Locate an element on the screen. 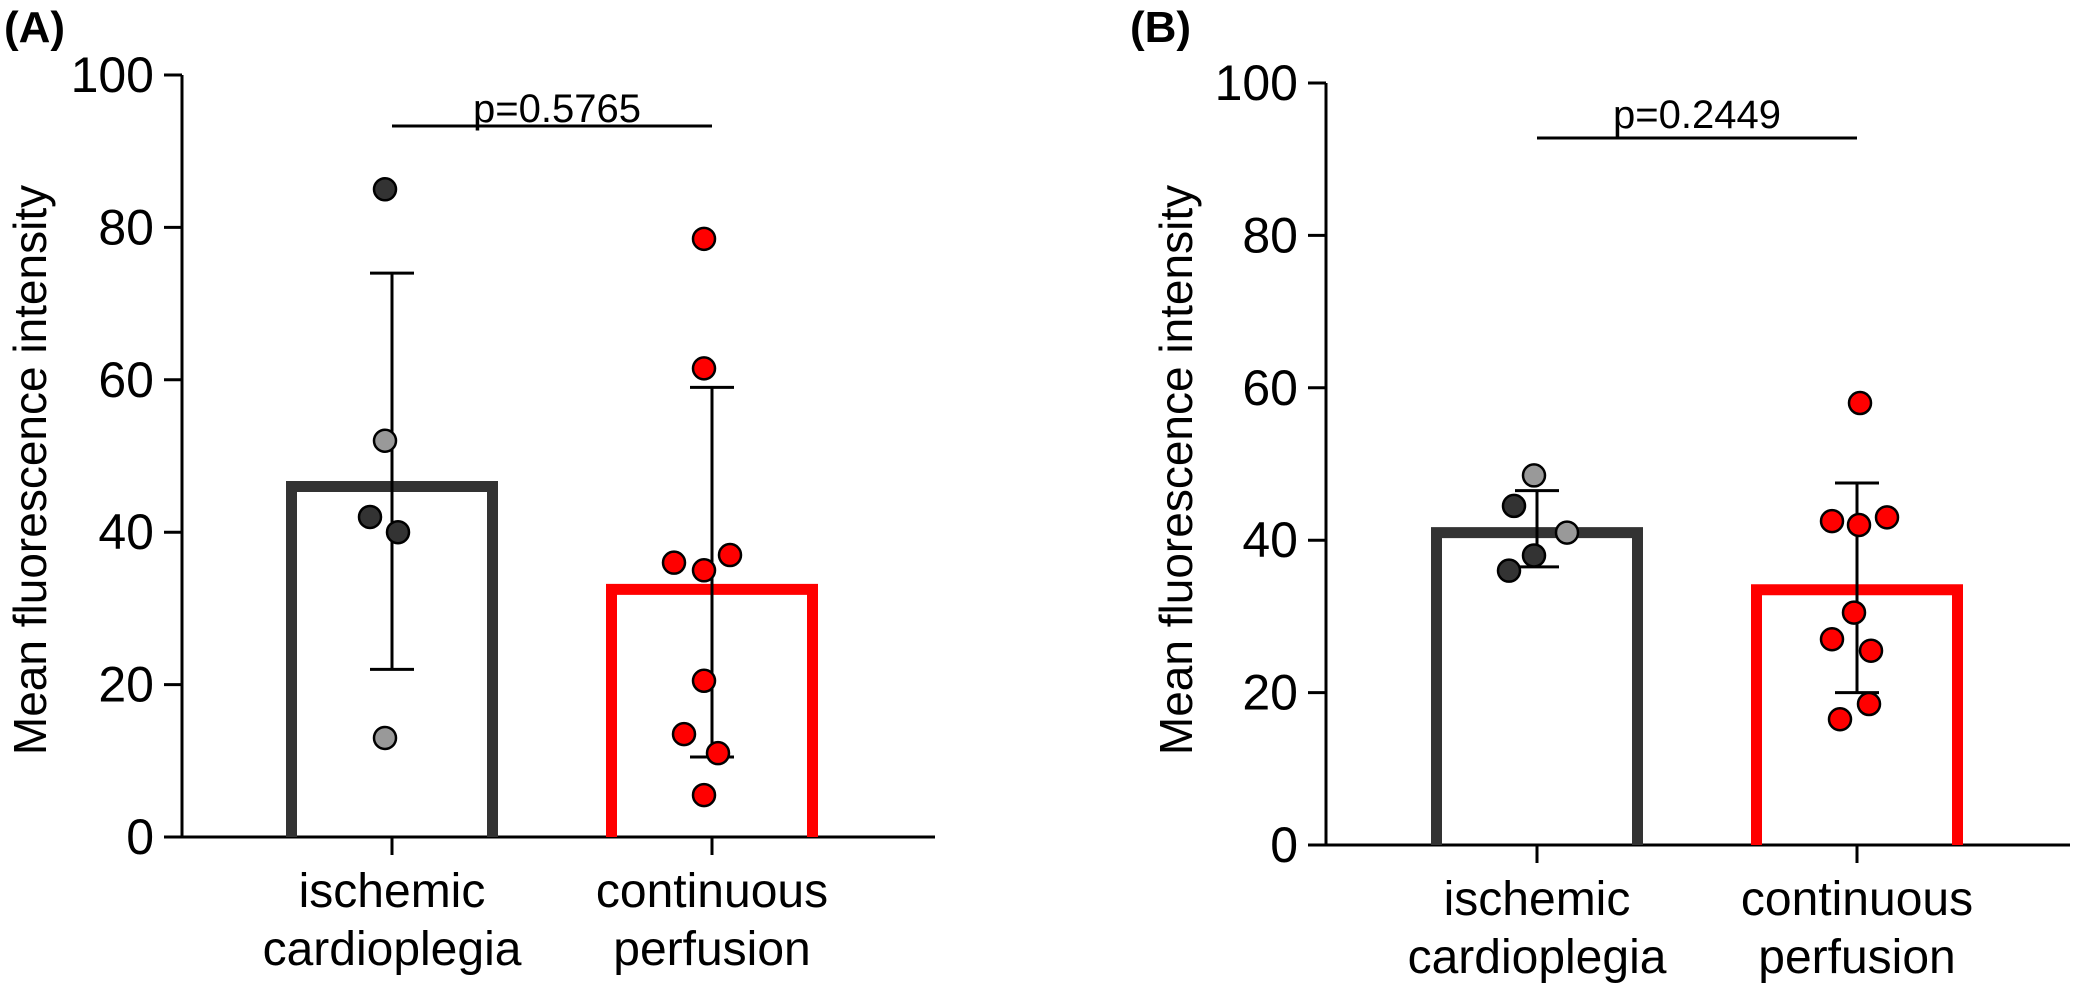 Image resolution: width=2073 pixels, height=996 pixels. y-tick-label-b: 0 is located at coordinates (1284, 845).